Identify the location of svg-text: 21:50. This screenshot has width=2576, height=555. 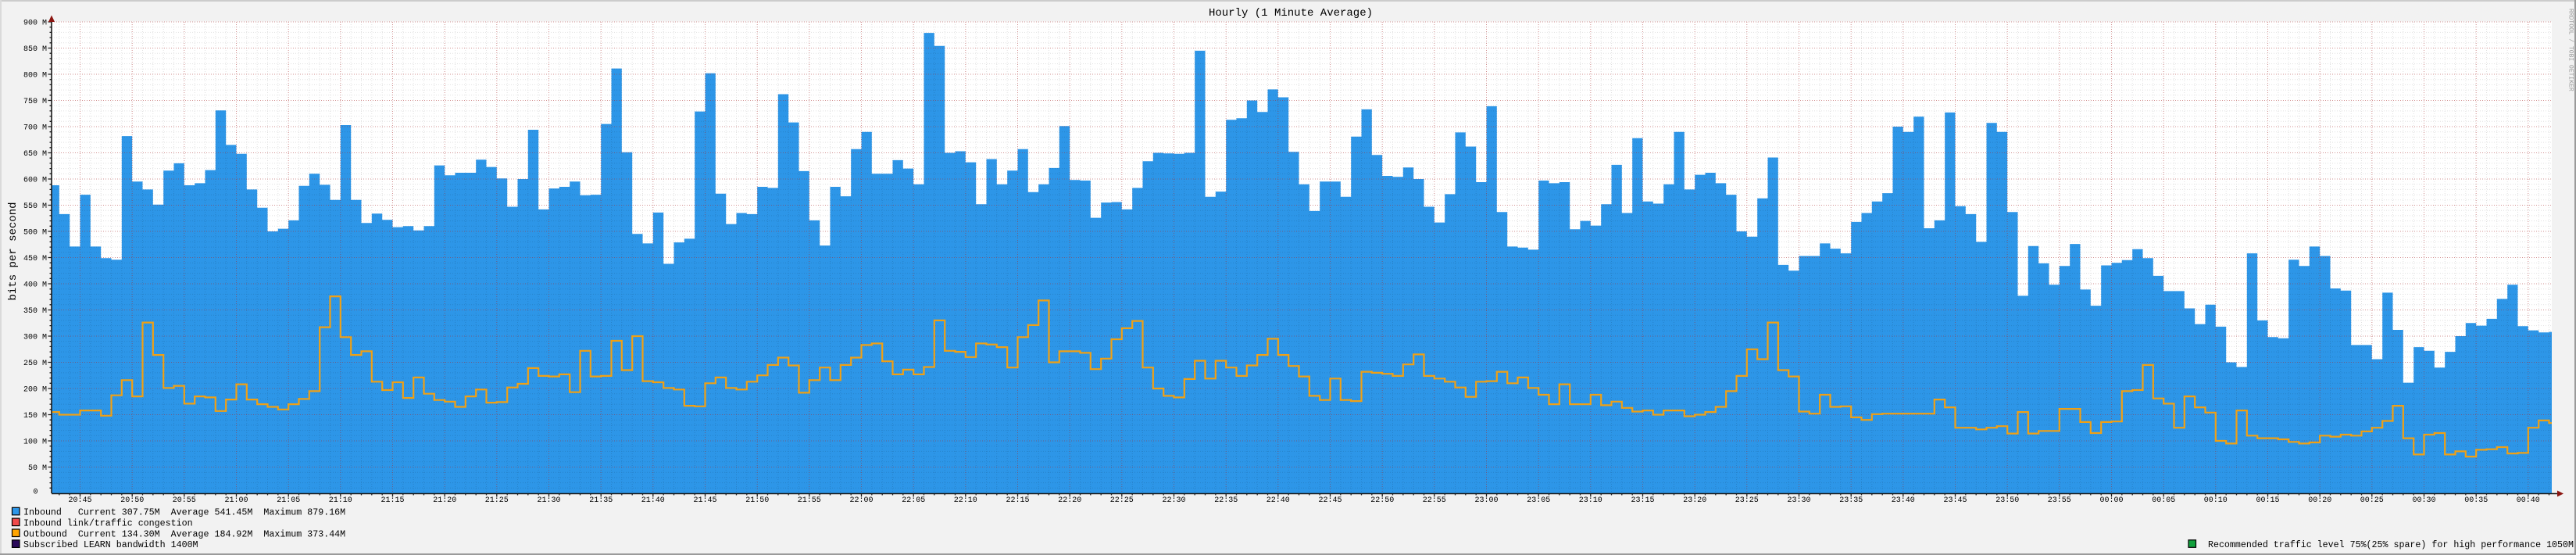
(757, 500).